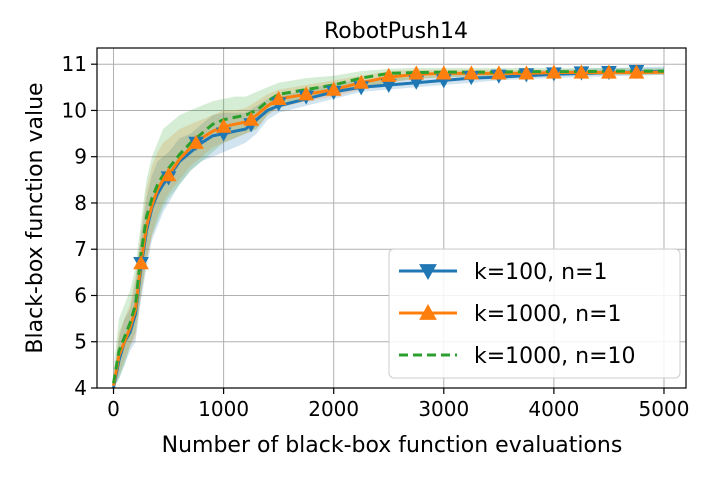 The height and width of the screenshot is (480, 720). What do you see at coordinates (80, 157) in the screenshot?
I see `y-tick-label-5: 9` at bounding box center [80, 157].